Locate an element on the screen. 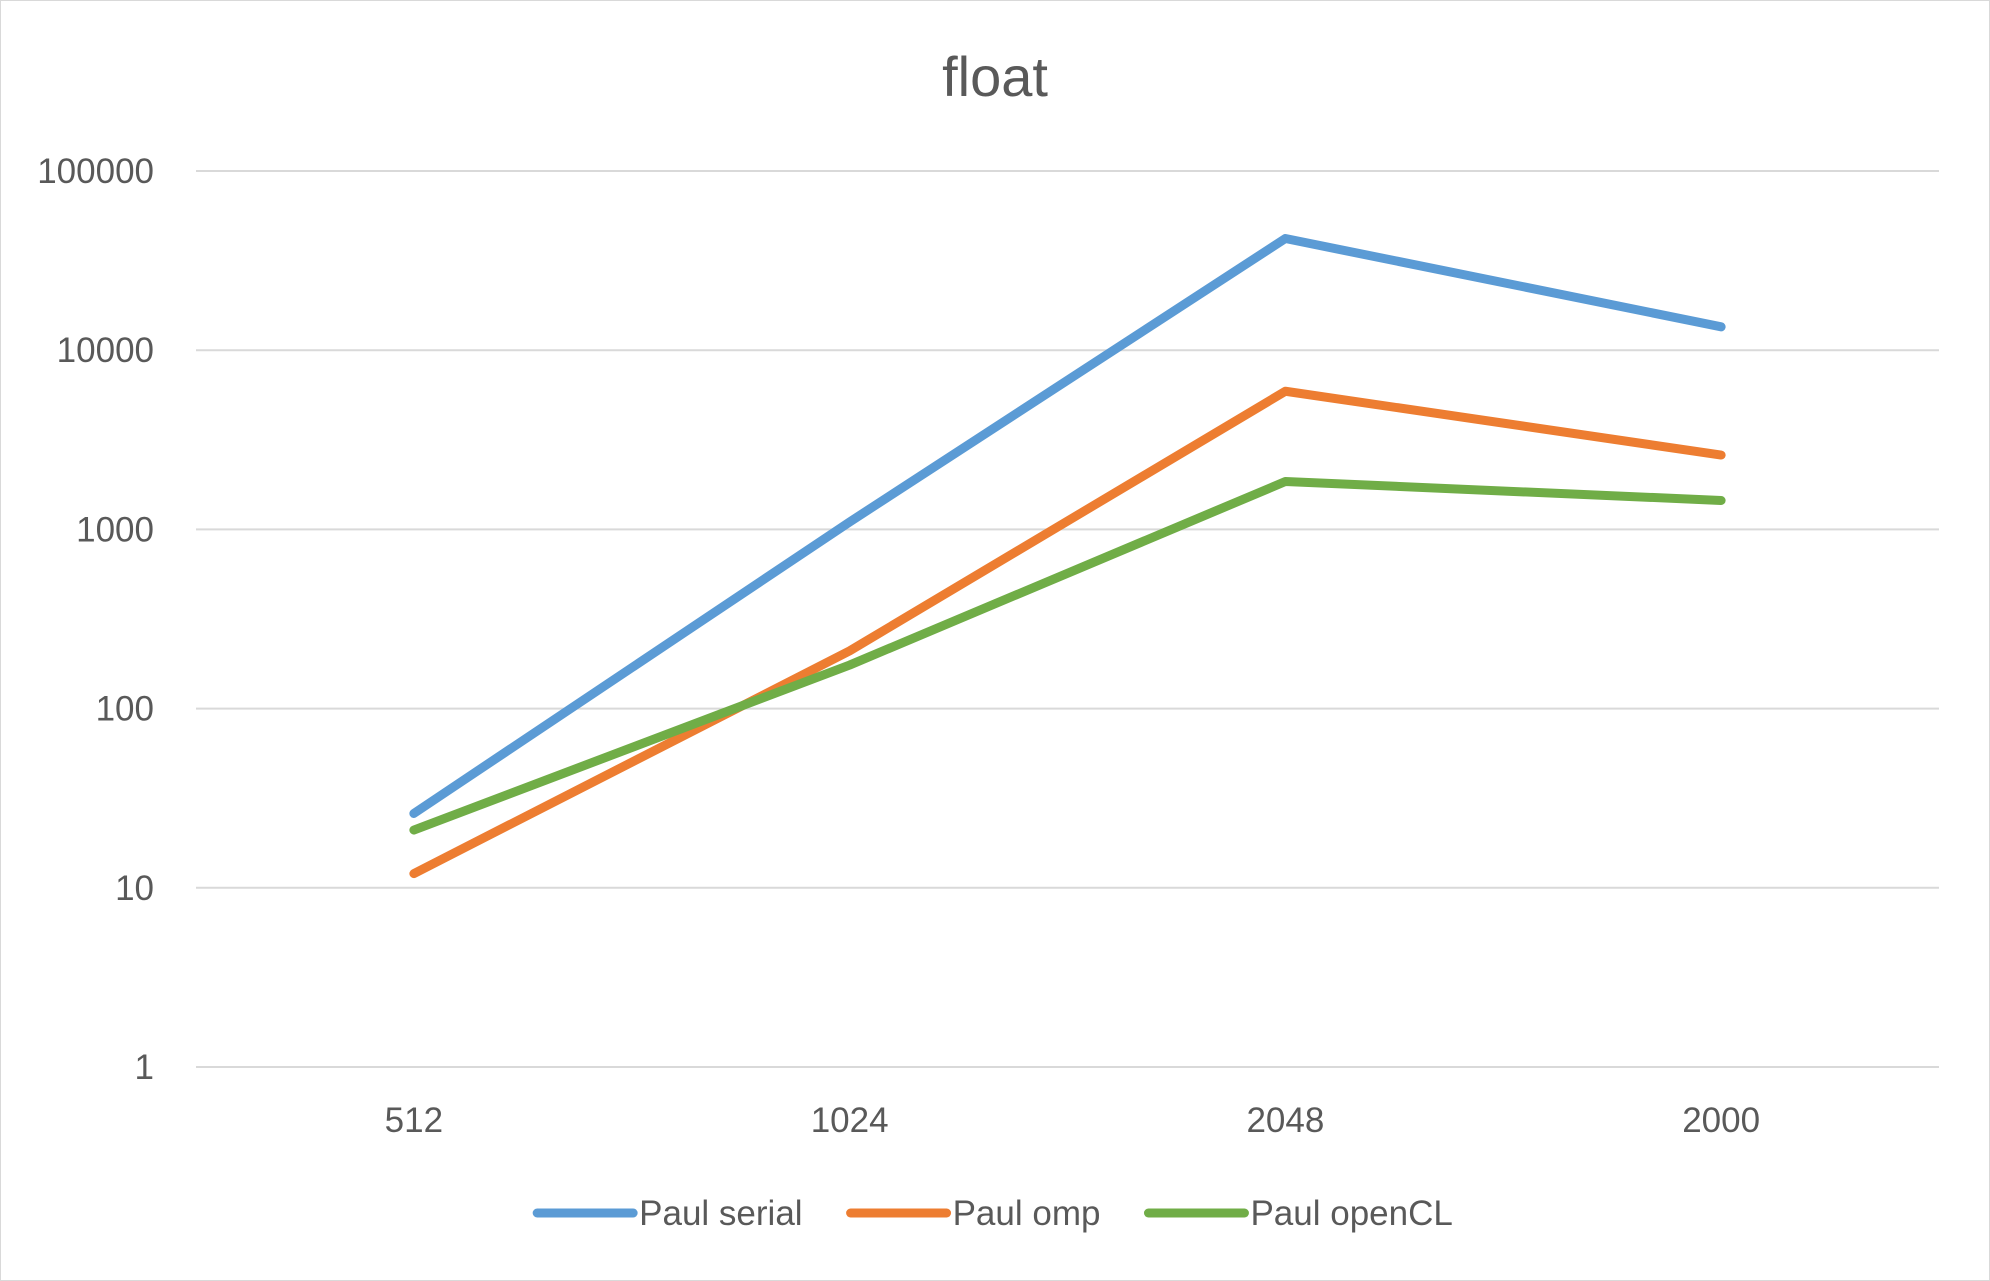  legend: Paul serial Paul omp Paul openCL is located at coordinates (992, 1213).